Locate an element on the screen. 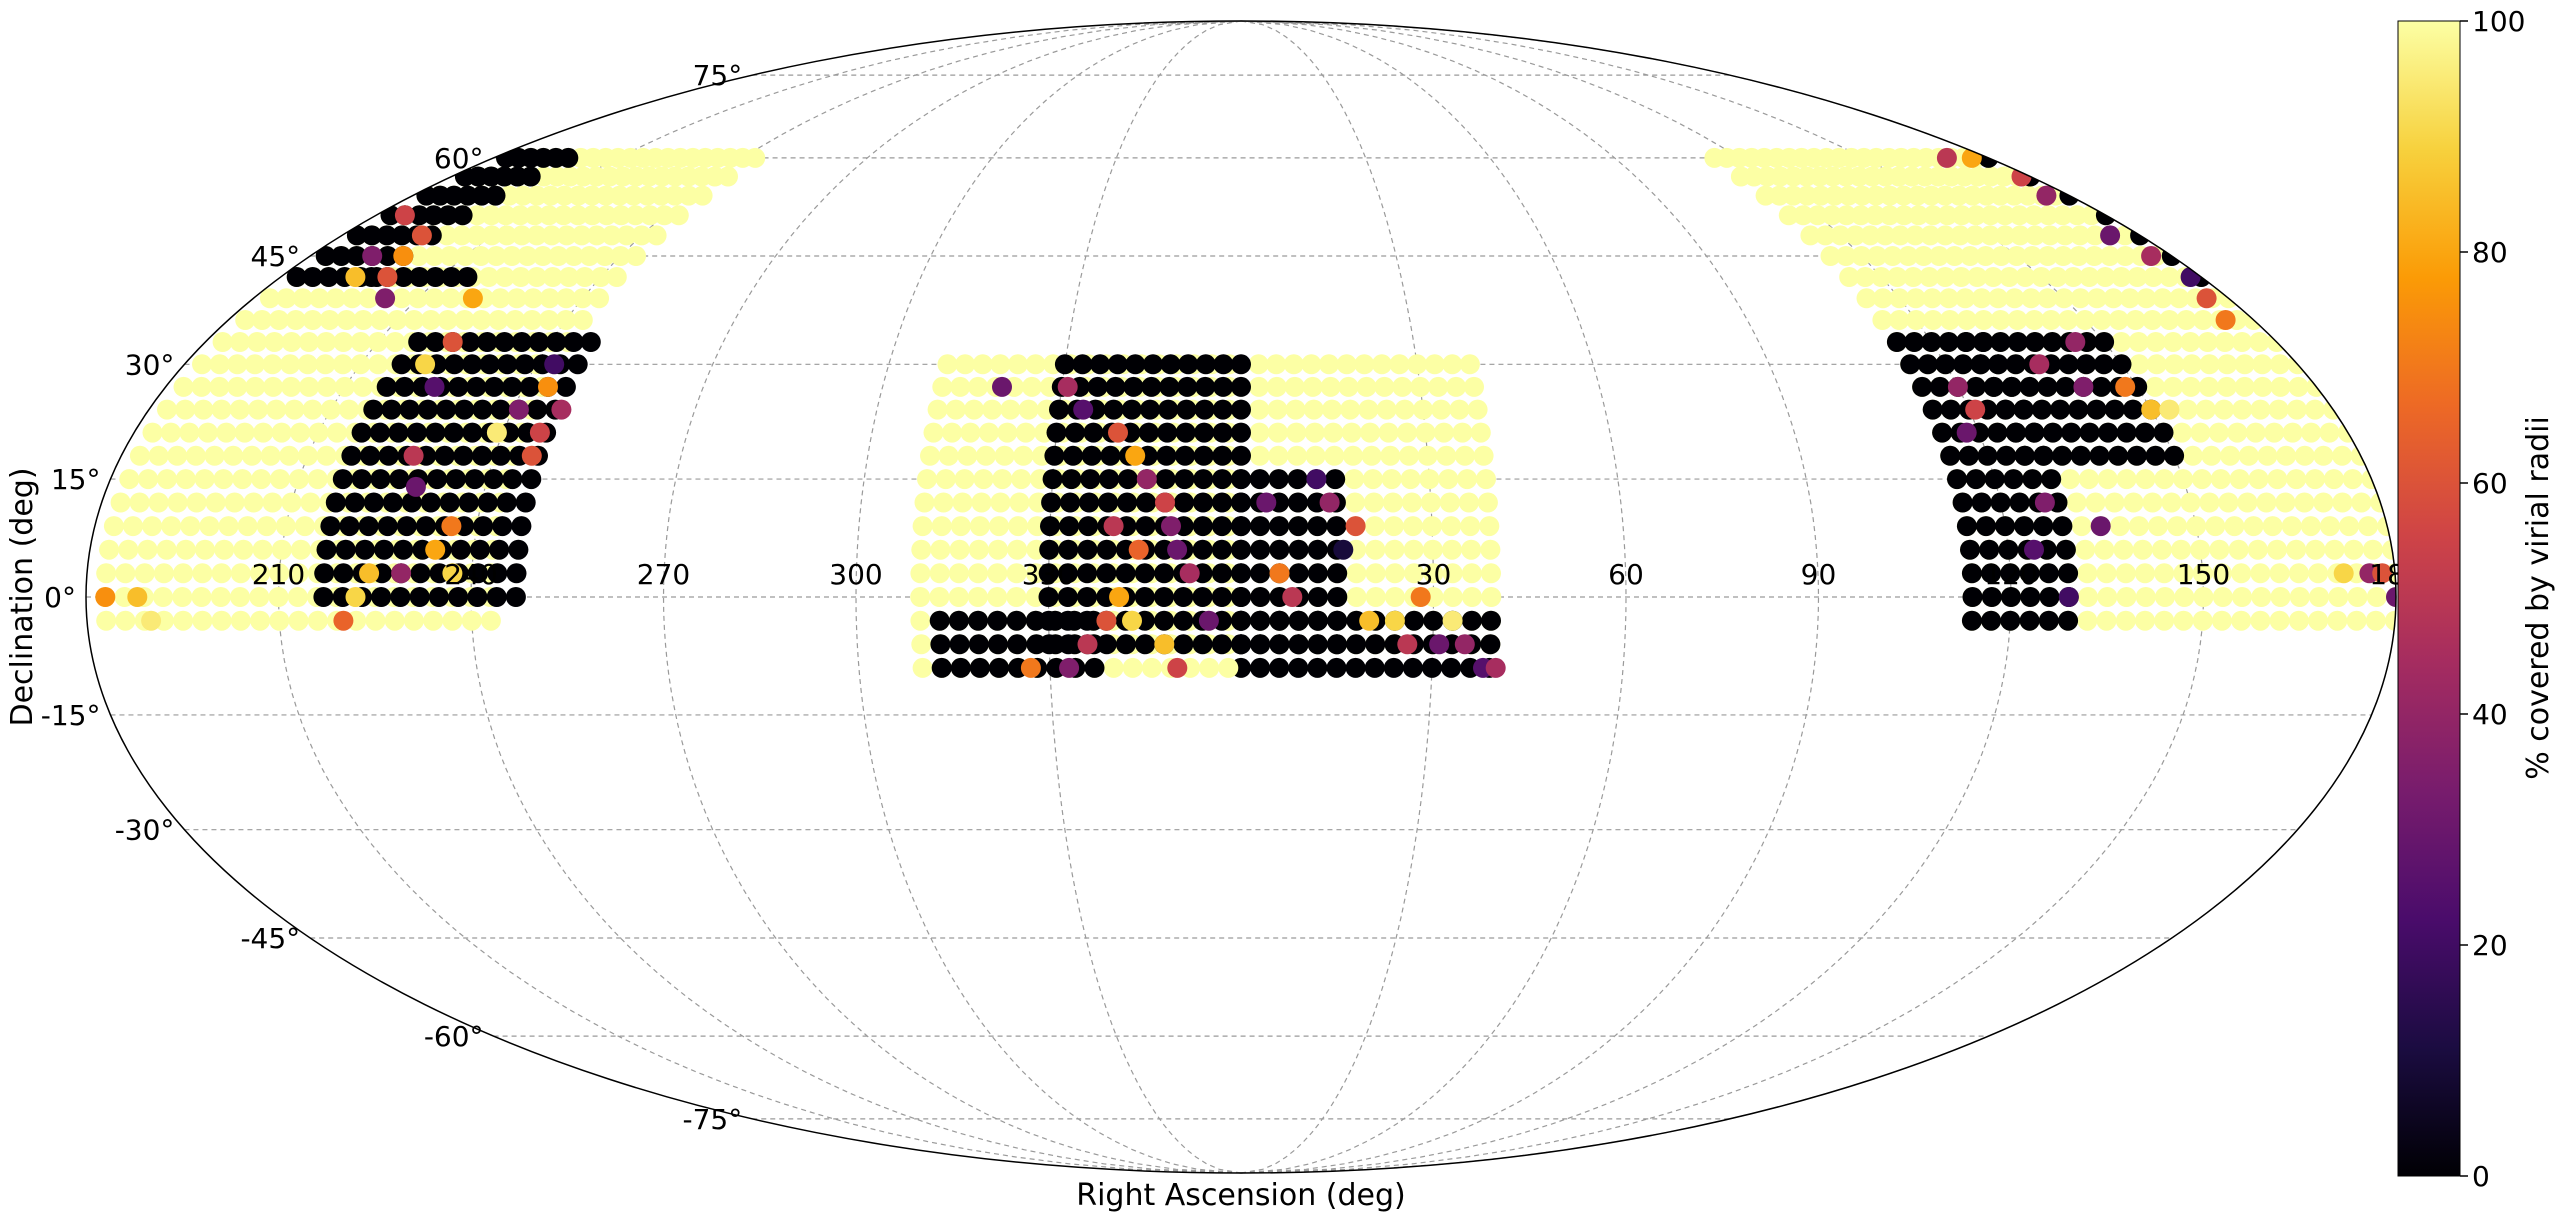 This screenshot has height=1220, width=2560. dec-tick-label: 60° is located at coordinates (459, 158).